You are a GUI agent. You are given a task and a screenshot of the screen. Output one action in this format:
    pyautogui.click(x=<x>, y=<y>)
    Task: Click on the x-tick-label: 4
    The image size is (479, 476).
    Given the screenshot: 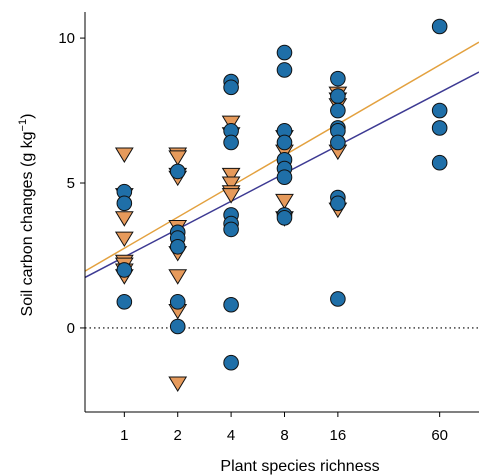 What is the action you would take?
    pyautogui.click(x=231, y=435)
    